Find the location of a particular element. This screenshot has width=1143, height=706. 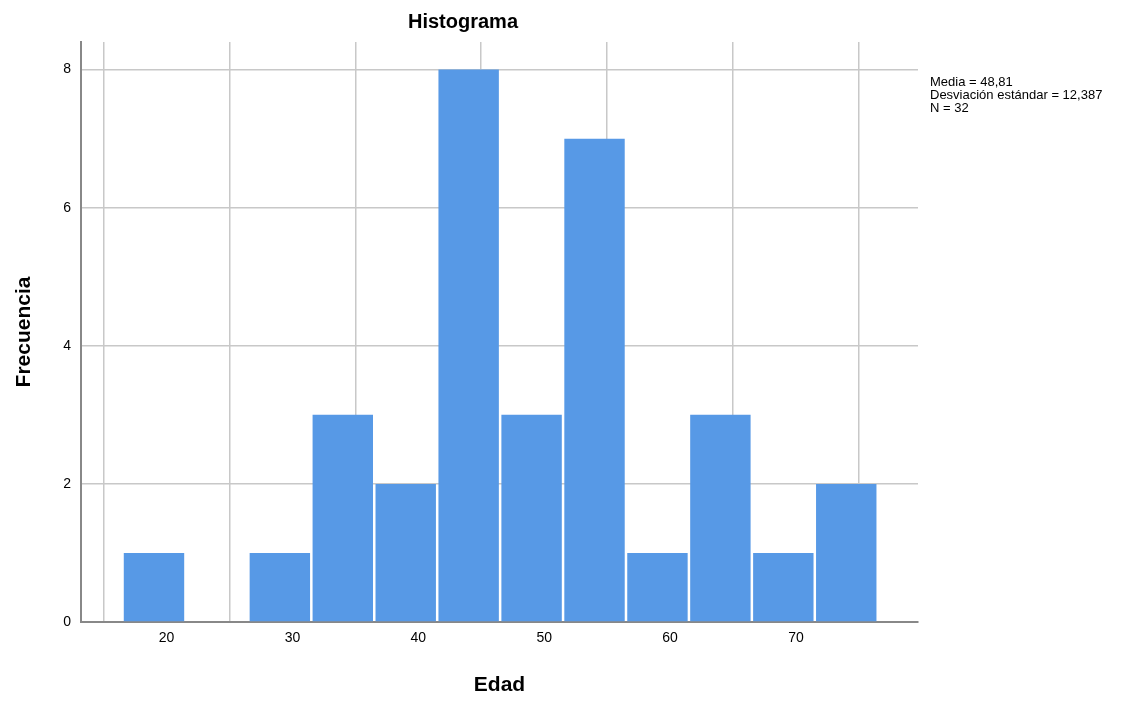

text: Desviación estándar = 12,387 is located at coordinates (1016, 95).